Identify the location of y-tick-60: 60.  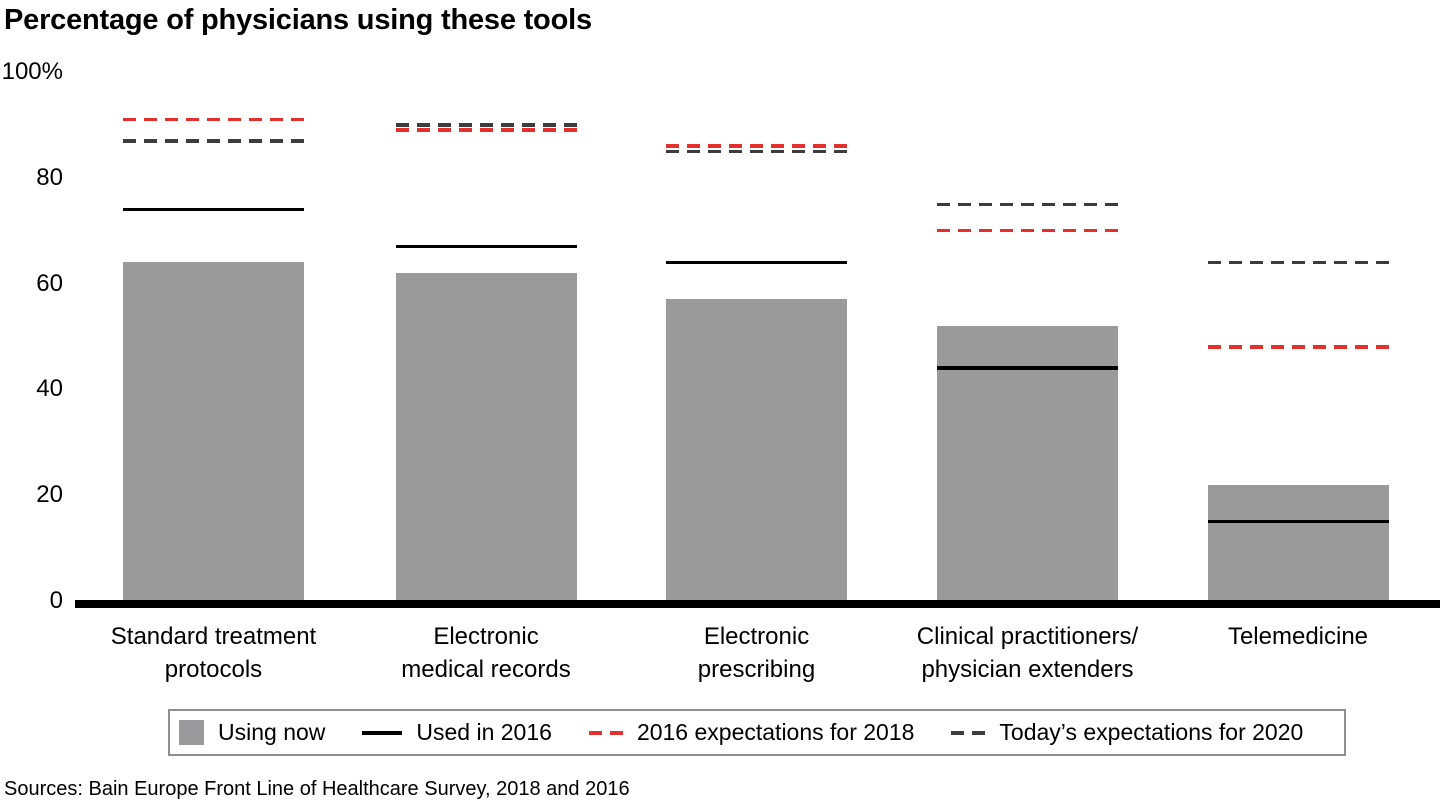
(49, 283).